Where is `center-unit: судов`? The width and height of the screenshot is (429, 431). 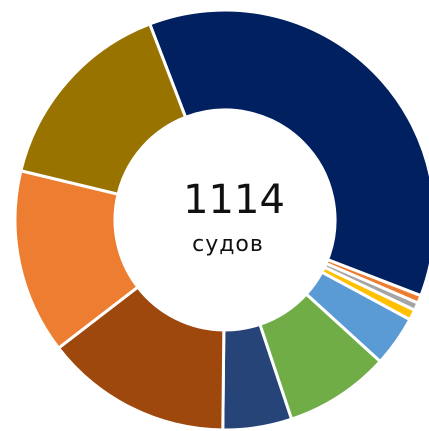 center-unit: судов is located at coordinates (228, 244).